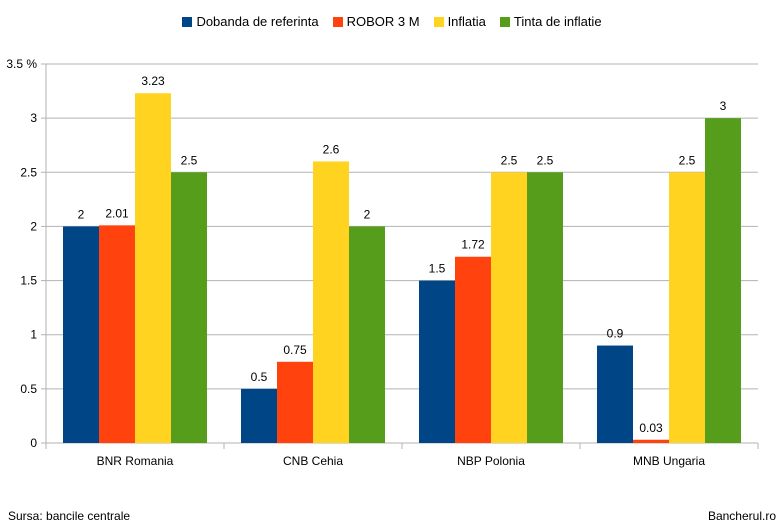  Describe the element at coordinates (466, 21) in the screenshot. I see `legend-label: Inflatia` at that location.